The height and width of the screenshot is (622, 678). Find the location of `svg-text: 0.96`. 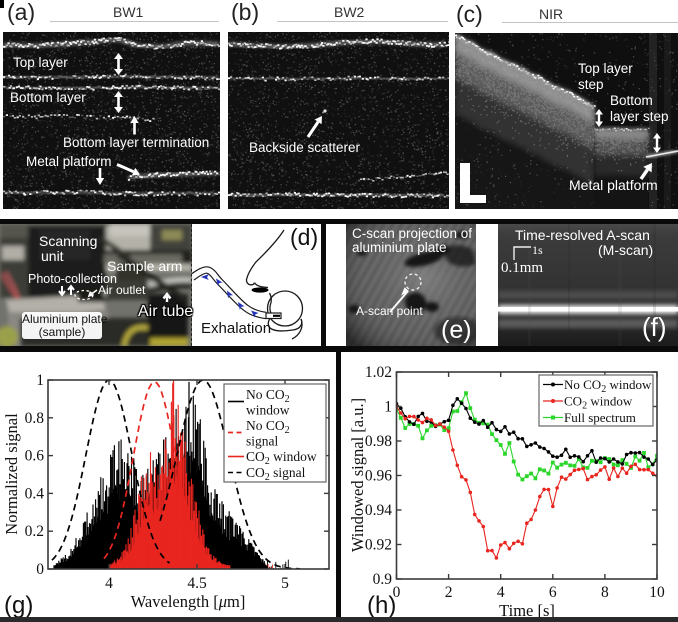

svg-text: 0.96 is located at coordinates (378, 476).